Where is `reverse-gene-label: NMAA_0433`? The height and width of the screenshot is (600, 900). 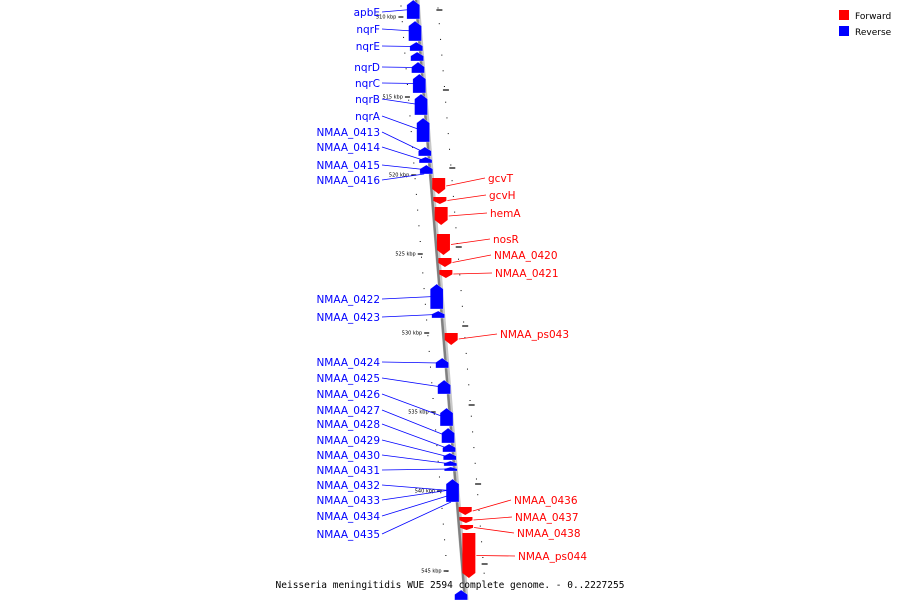 reverse-gene-label: NMAA_0433 is located at coordinates (348, 501).